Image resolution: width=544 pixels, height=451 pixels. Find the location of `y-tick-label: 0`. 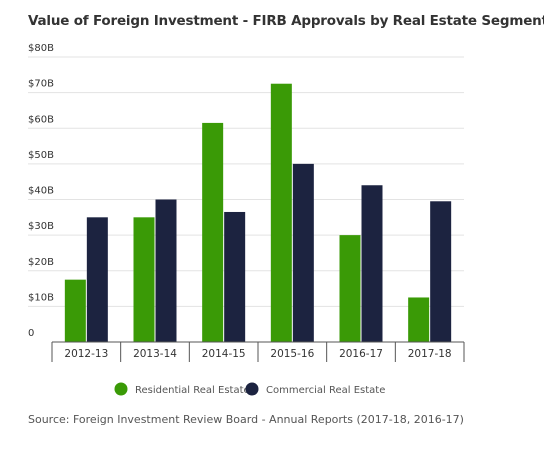

y-tick-label: 0 is located at coordinates (31, 333).